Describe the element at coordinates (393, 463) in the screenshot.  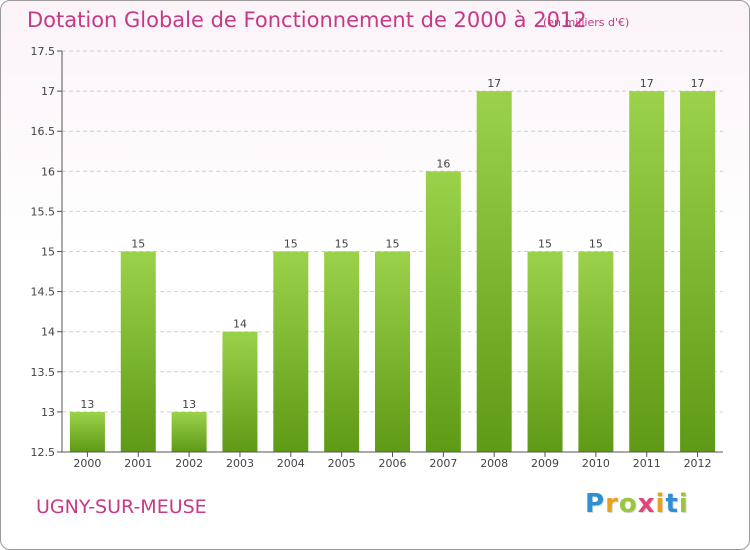
I see `x-tick-label: 2006` at that location.